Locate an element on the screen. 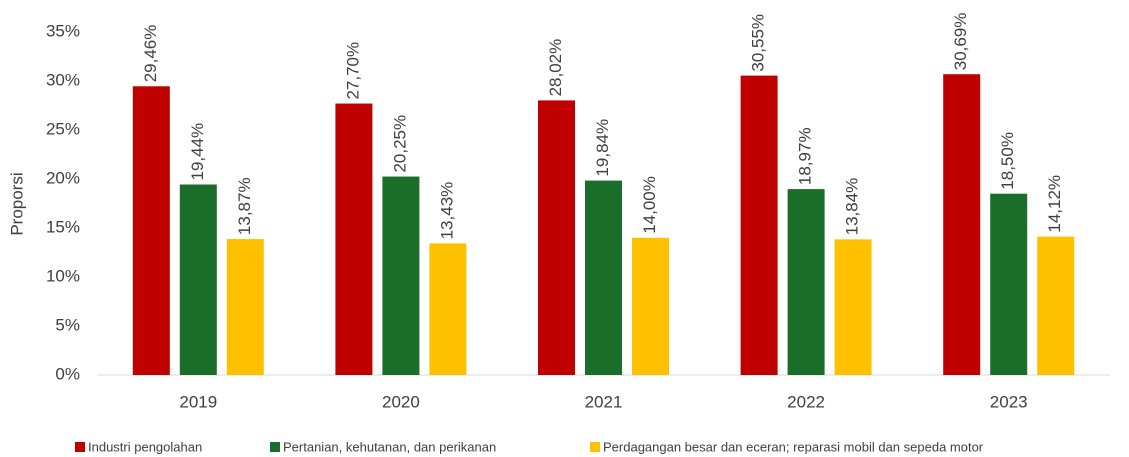  x-tick-label: 2022 is located at coordinates (806, 401).